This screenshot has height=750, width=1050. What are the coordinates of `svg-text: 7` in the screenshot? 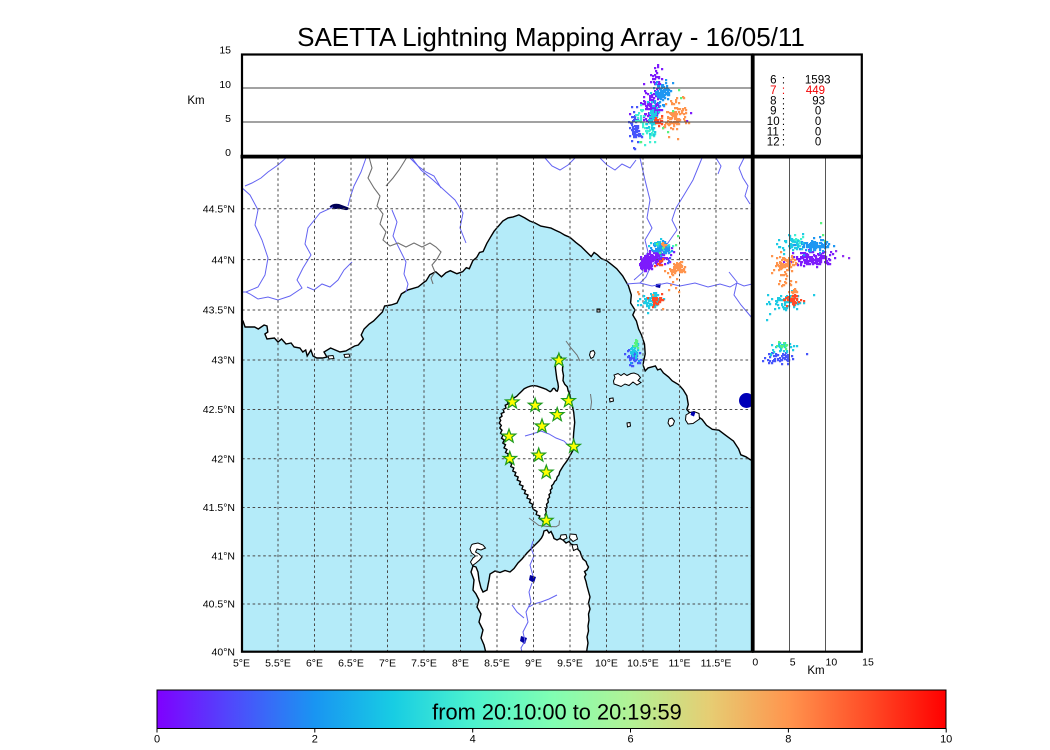 It's located at (773, 91).